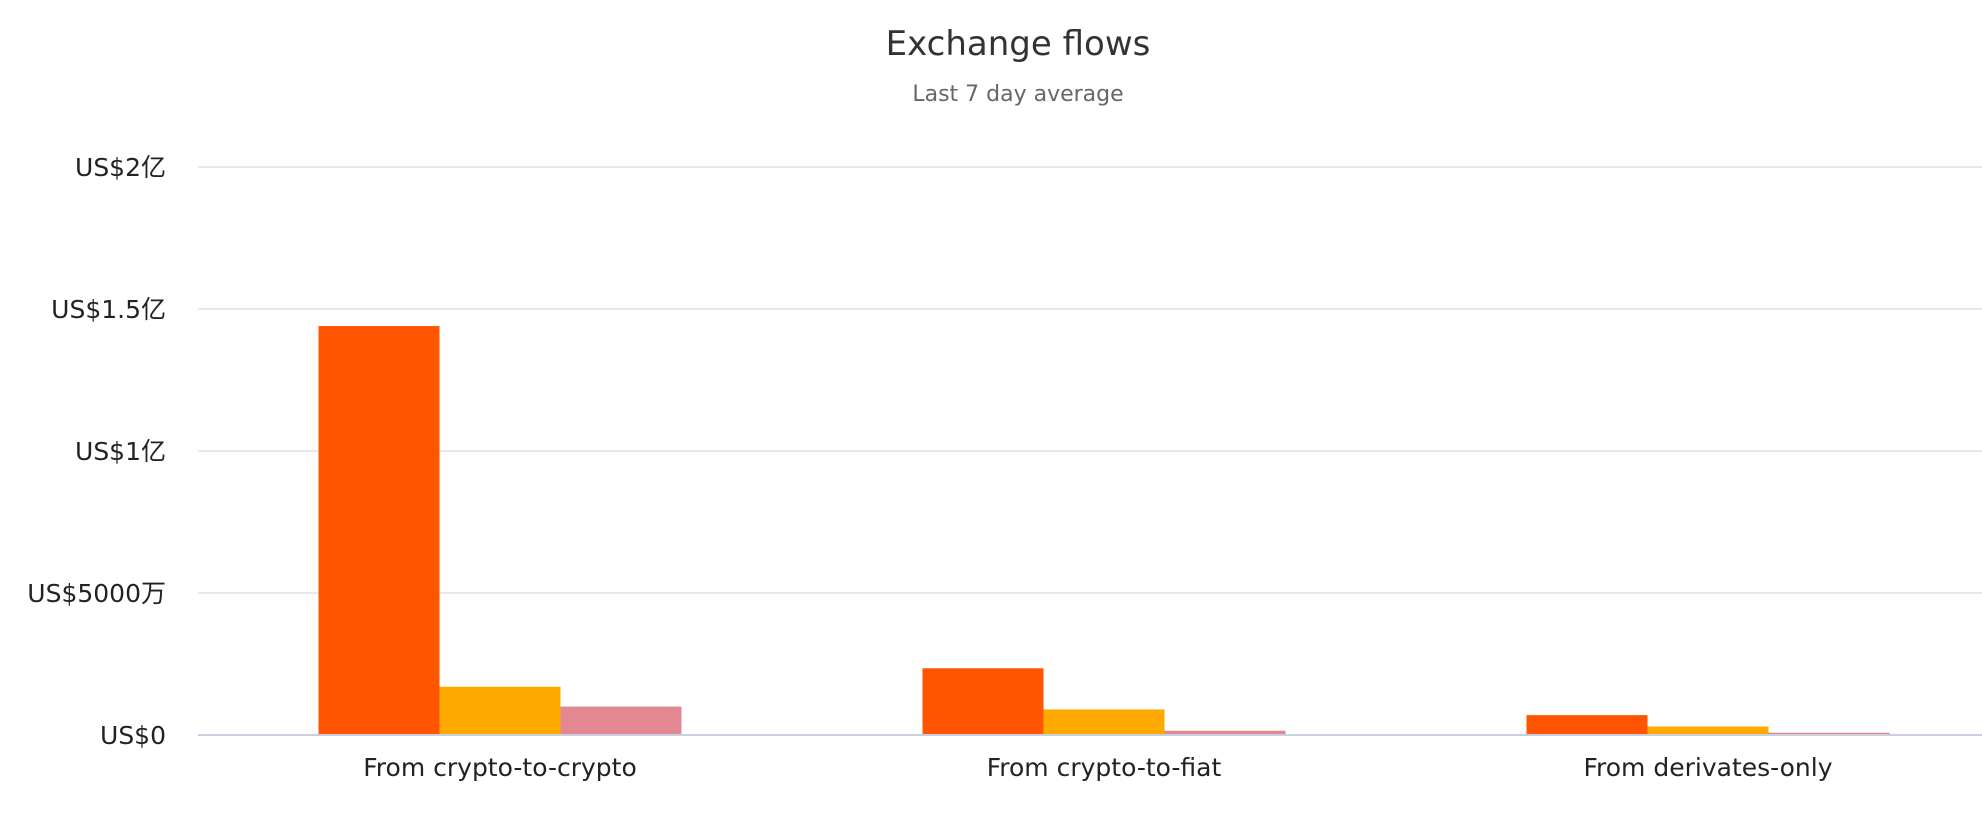 The height and width of the screenshot is (840, 1982). Describe the element at coordinates (500, 767) in the screenshot. I see `x-category-label: From crypto-to-crypto` at that location.